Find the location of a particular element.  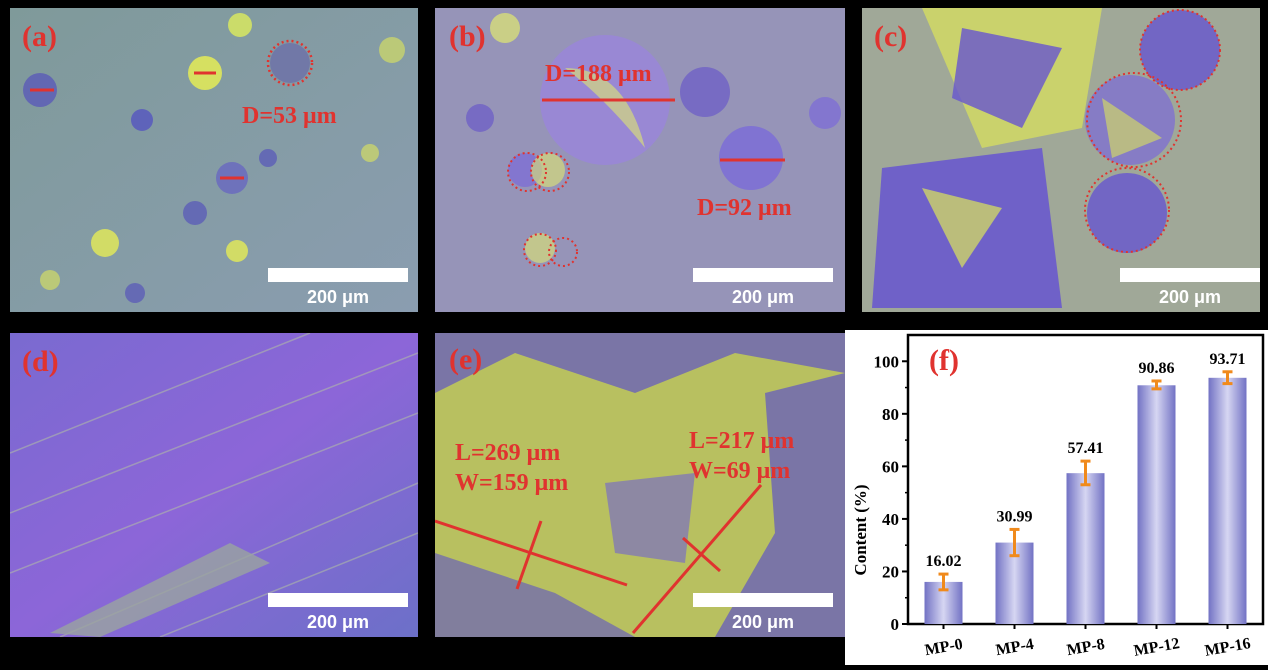

micrograph-d: (d) 200 μm is located at coordinates (214, 485).